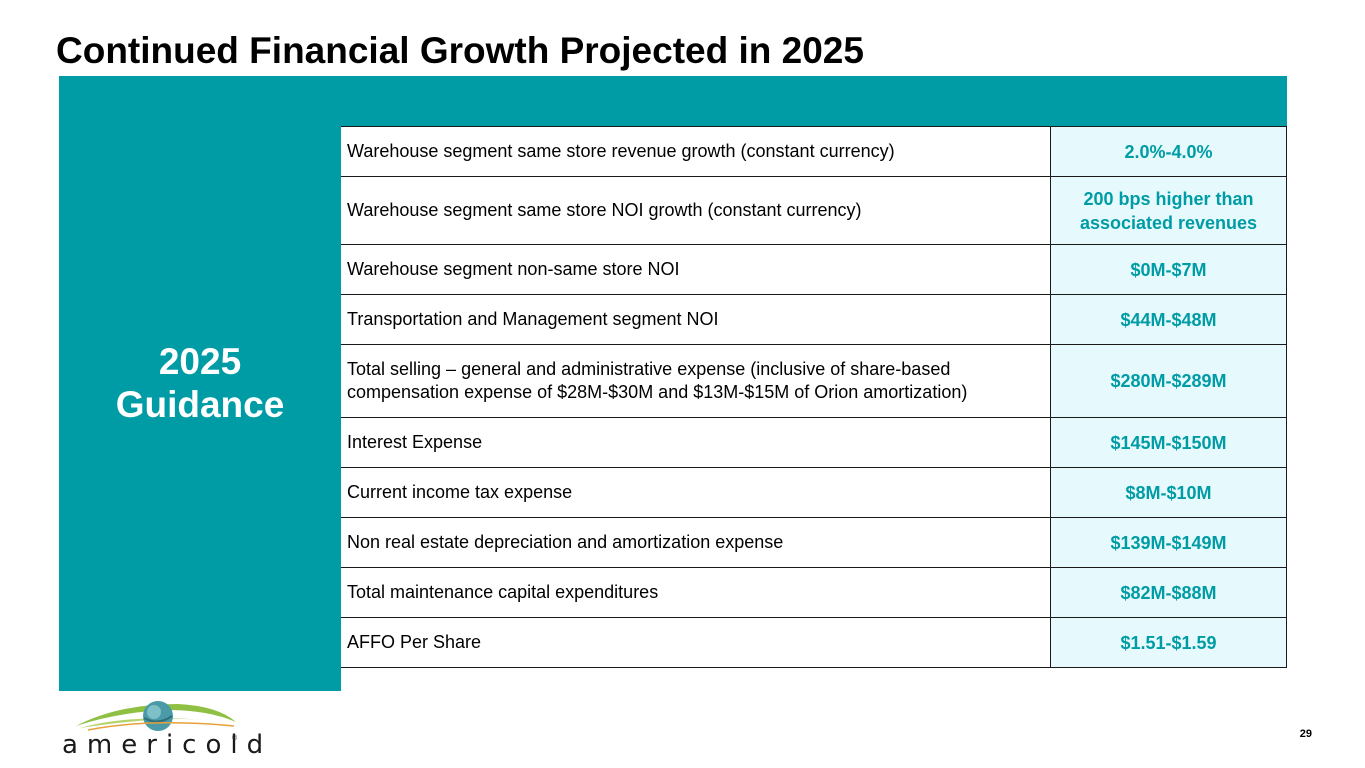  Describe the element at coordinates (696, 269) in the screenshot. I see `row-label: Warehouse segment non-same store NOI` at that location.